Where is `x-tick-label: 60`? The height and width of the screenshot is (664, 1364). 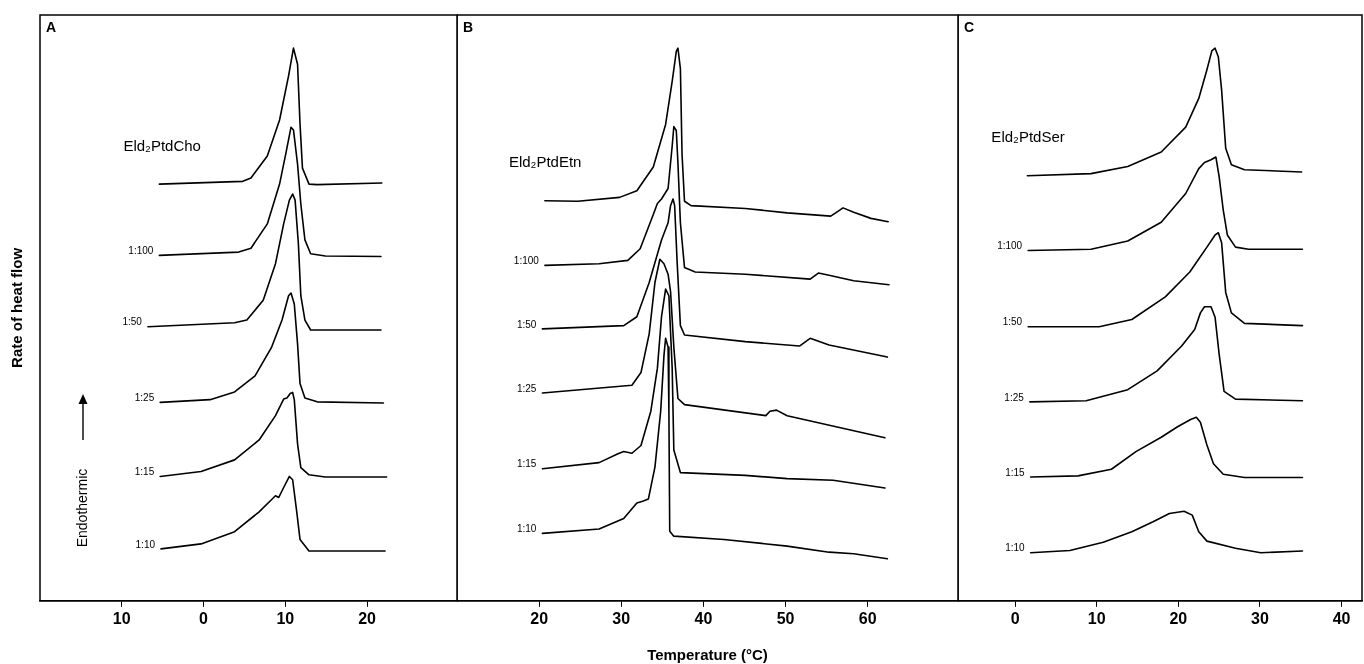 x-tick-label: 60 is located at coordinates (867, 618).